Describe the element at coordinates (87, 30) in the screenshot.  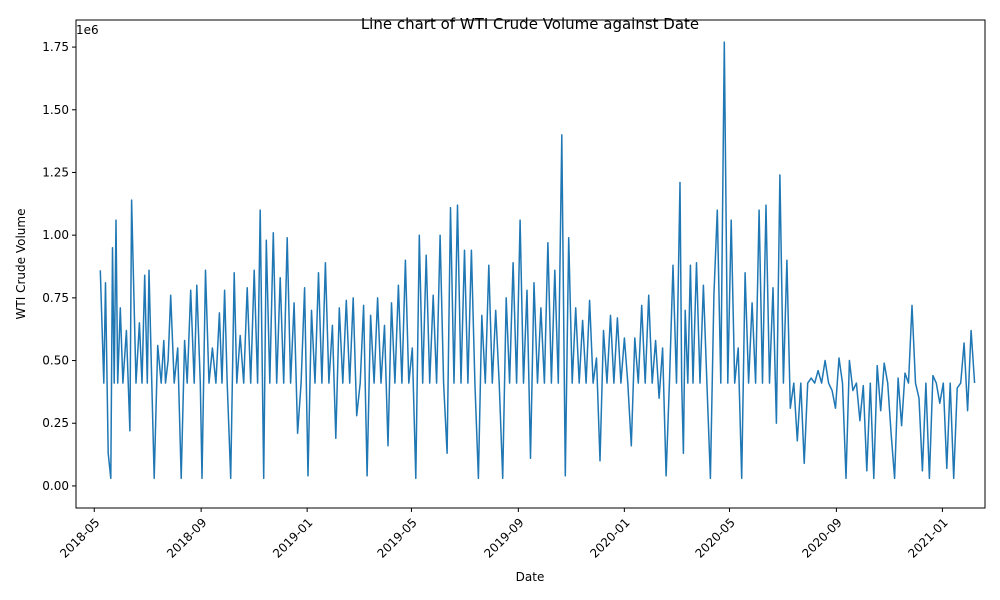
I see `y-offset-label: 1e6` at that location.